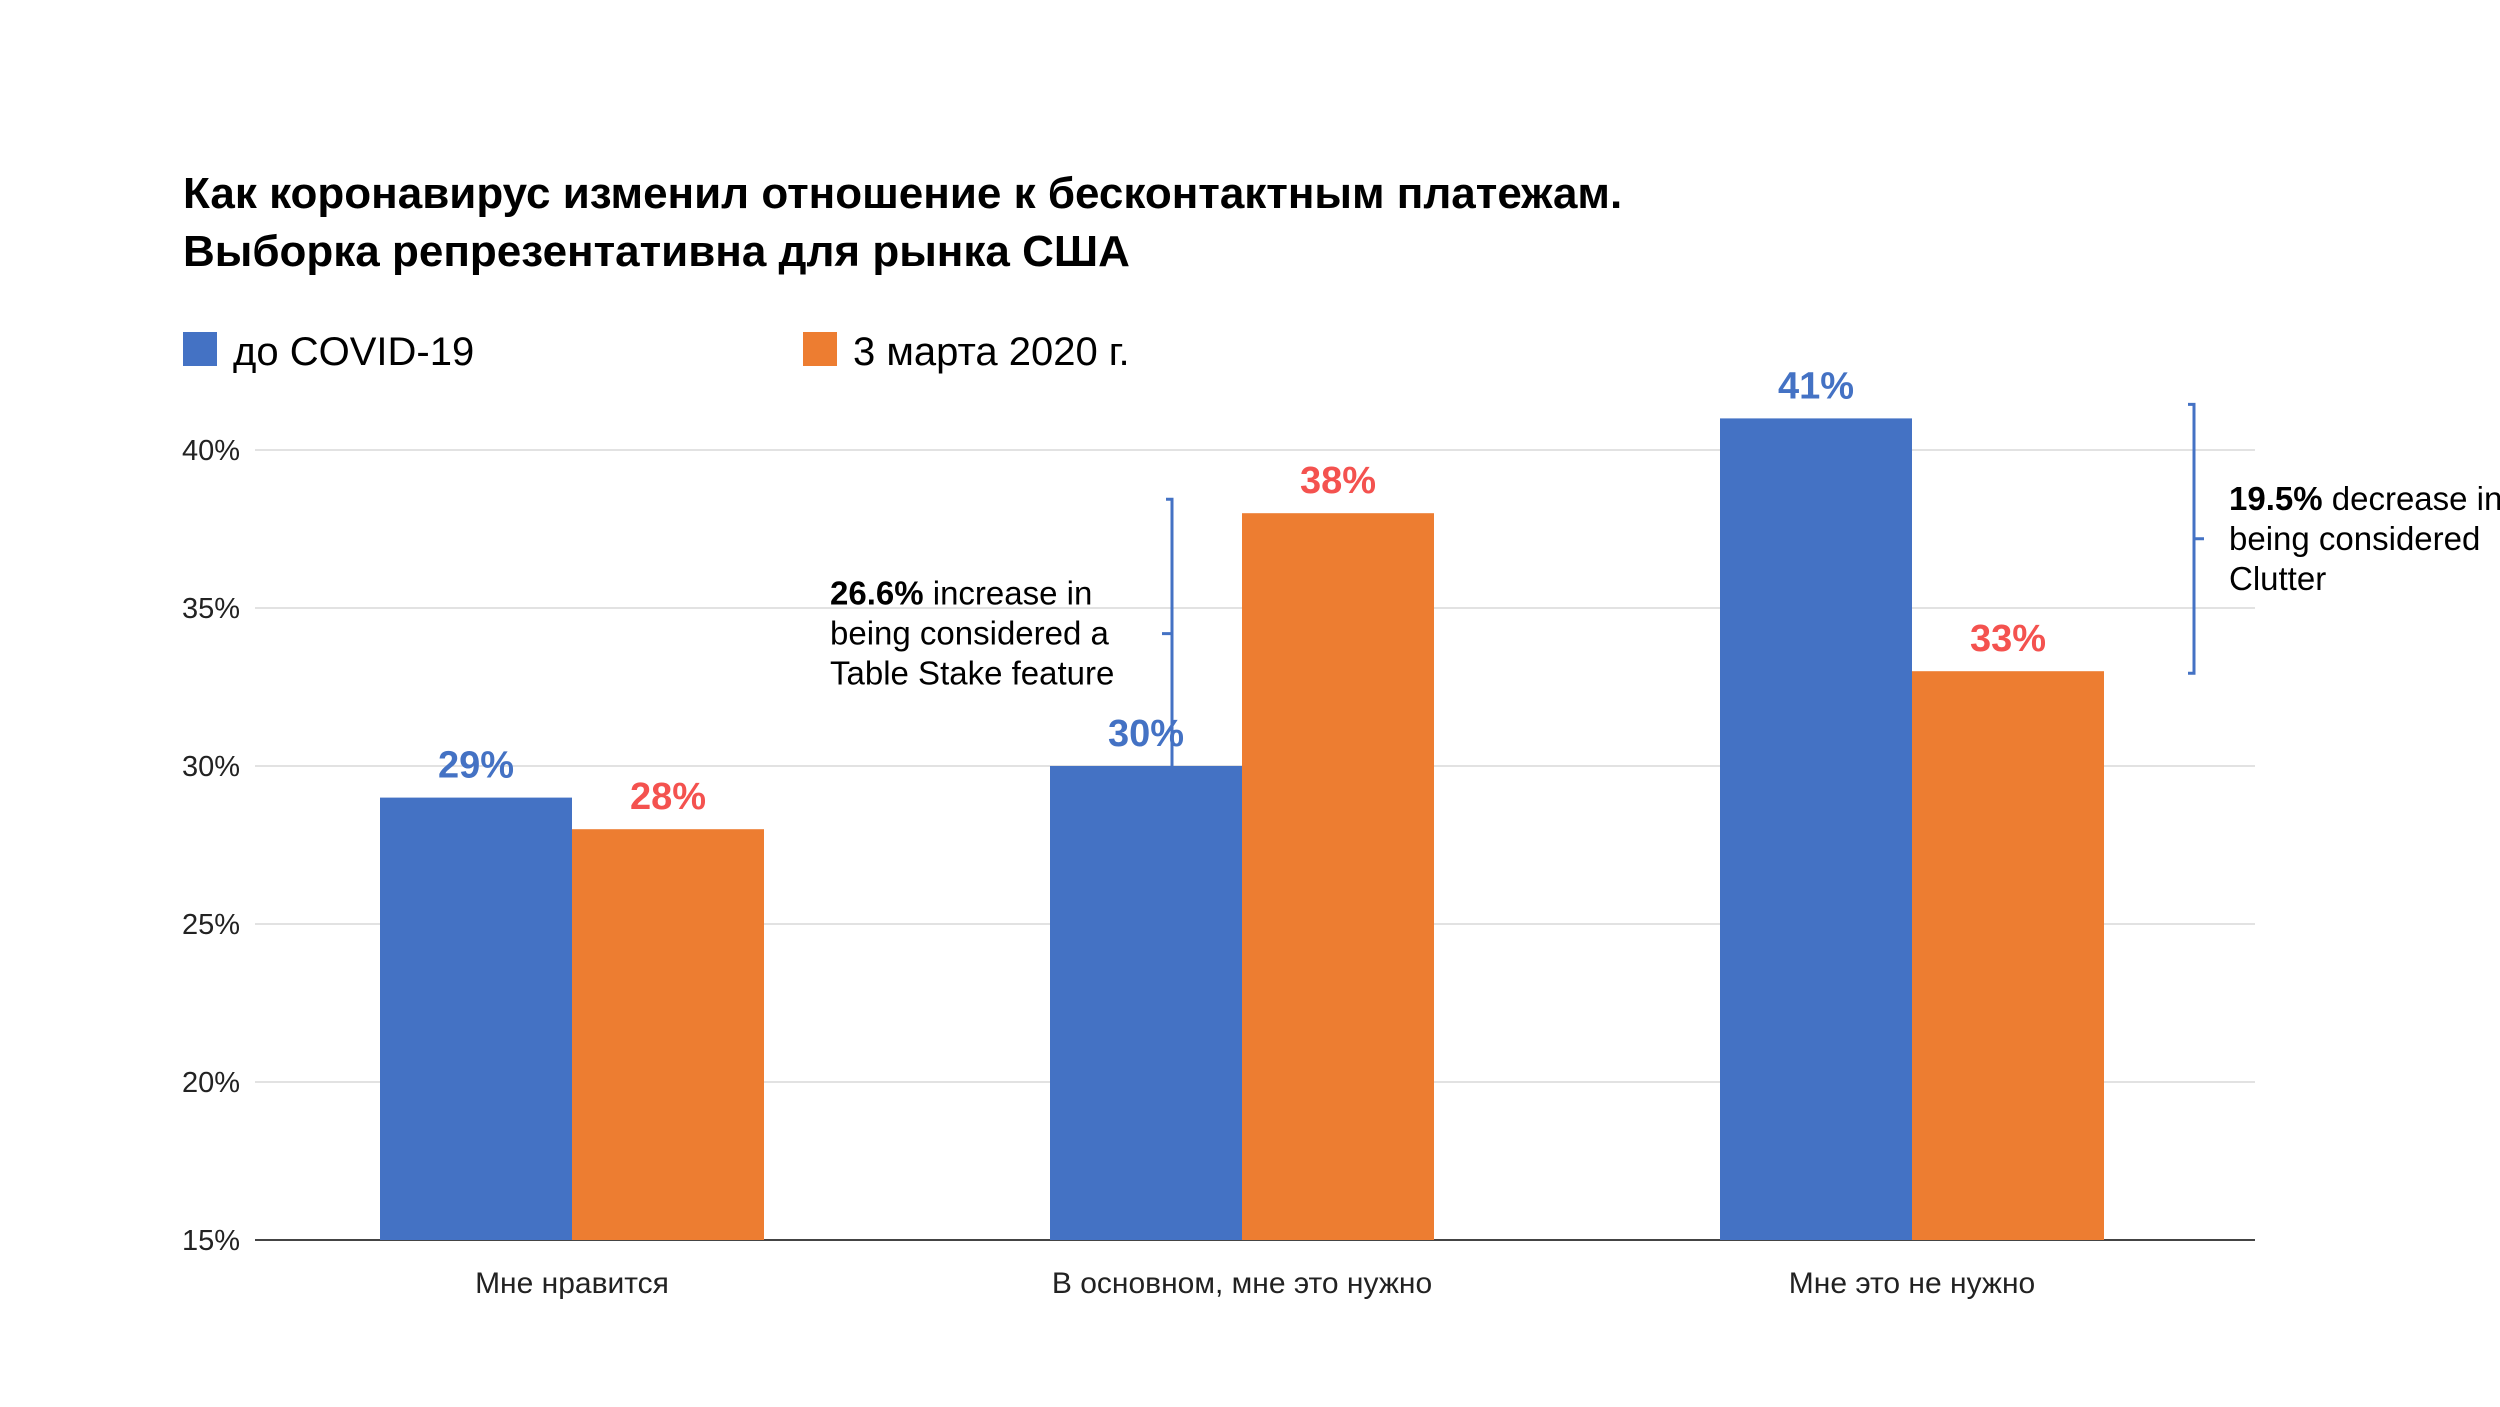 This screenshot has width=2500, height=1407. What do you see at coordinates (2276, 498) in the screenshot?
I see `annotation-highlight: 19.5%` at bounding box center [2276, 498].